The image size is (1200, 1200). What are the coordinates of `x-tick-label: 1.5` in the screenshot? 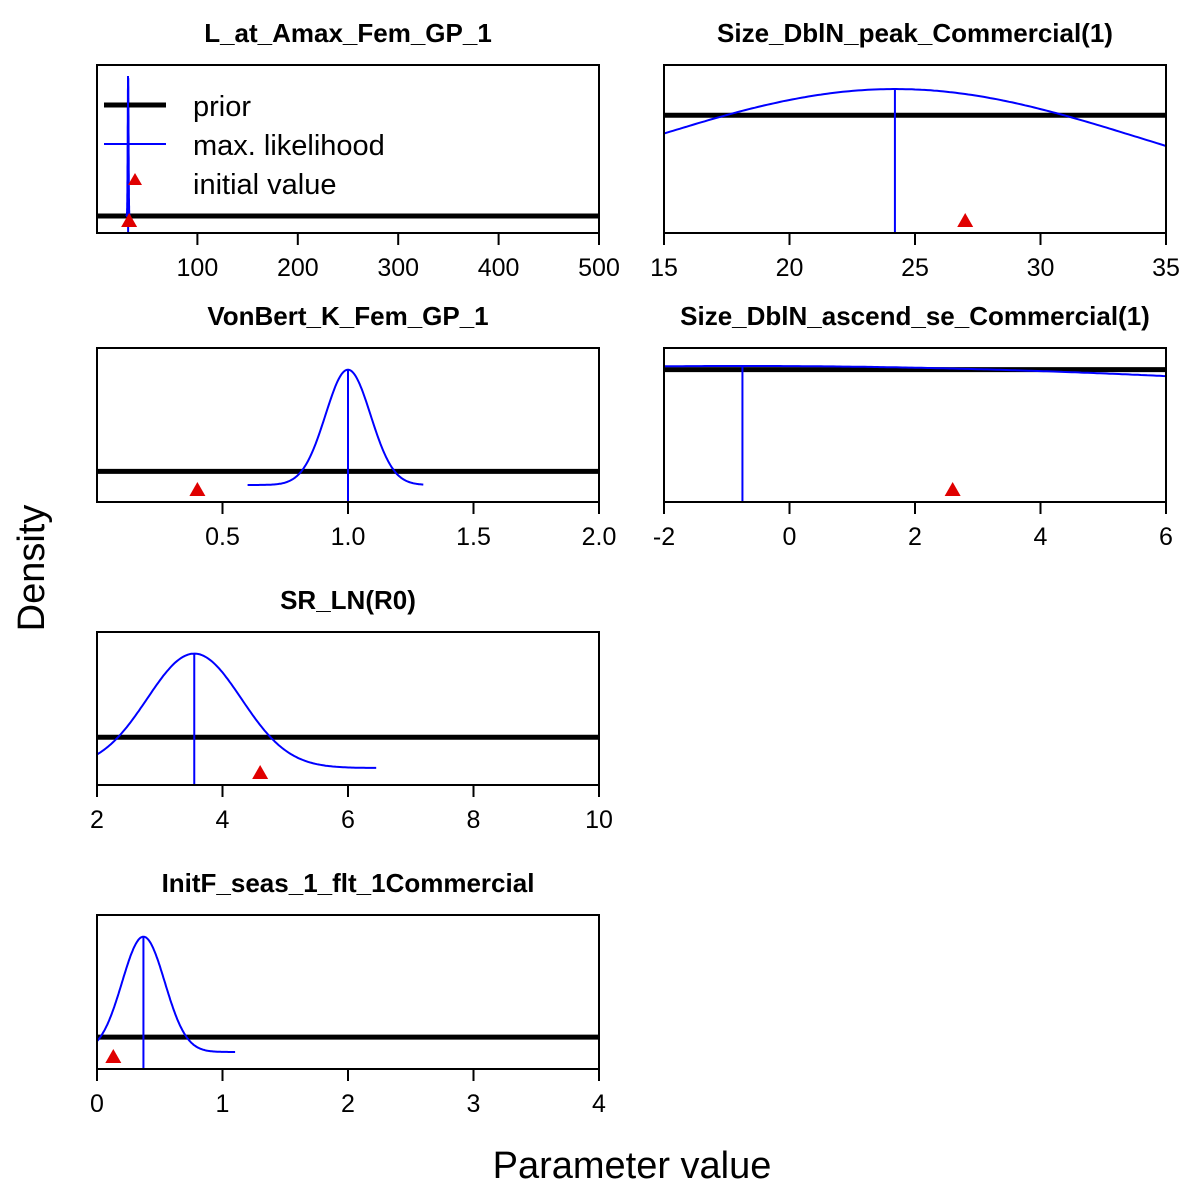 It's located at (473, 537).